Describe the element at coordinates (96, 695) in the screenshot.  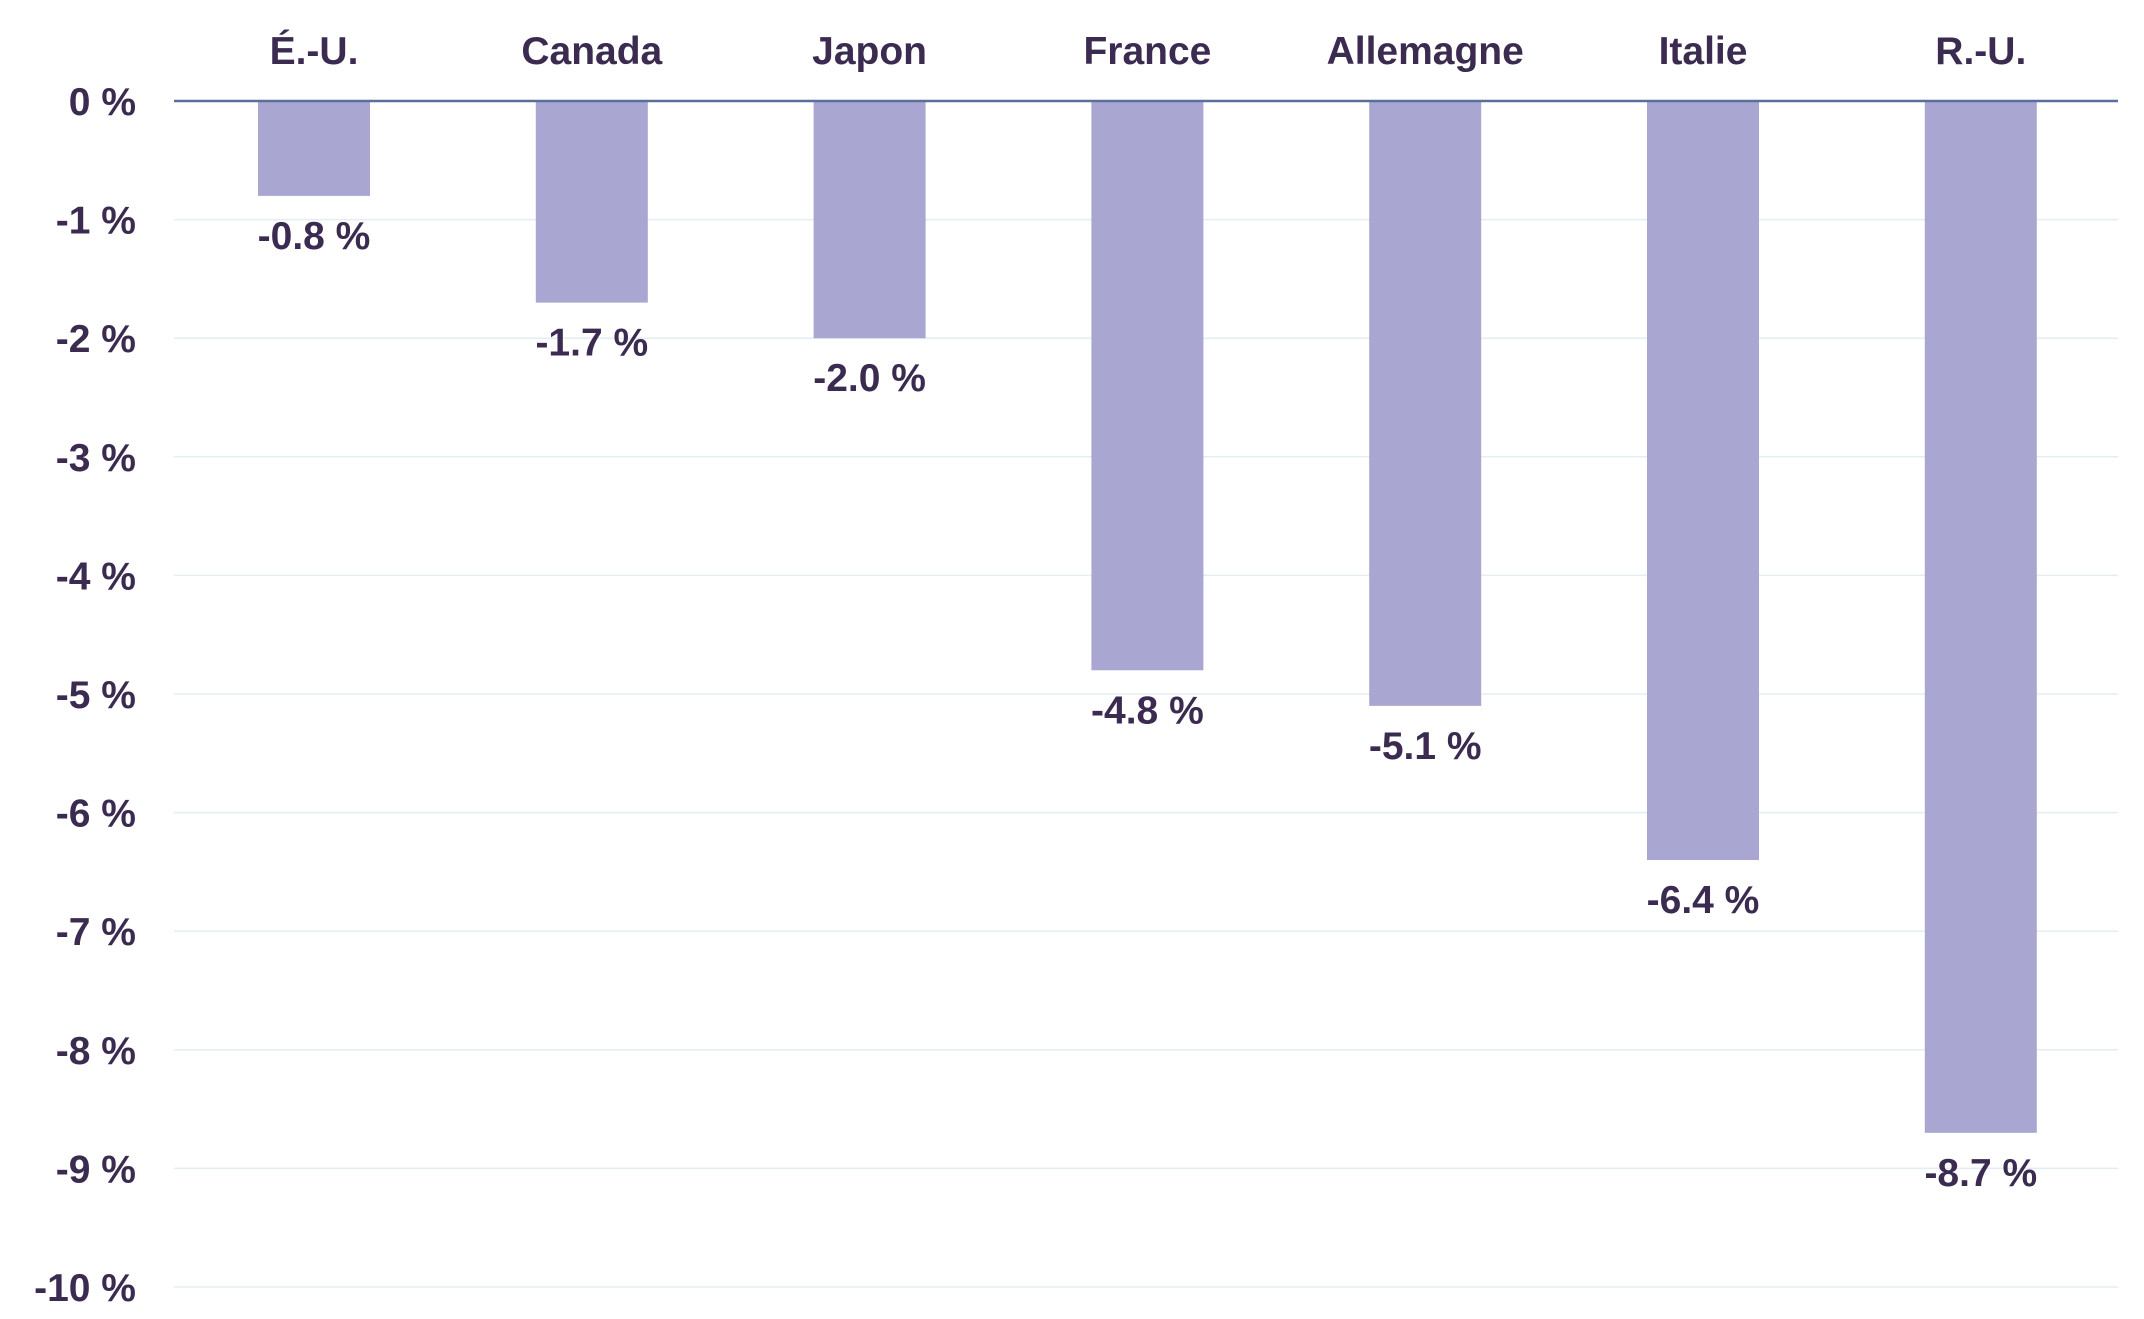
I see `y-tick-label: -5 %` at that location.